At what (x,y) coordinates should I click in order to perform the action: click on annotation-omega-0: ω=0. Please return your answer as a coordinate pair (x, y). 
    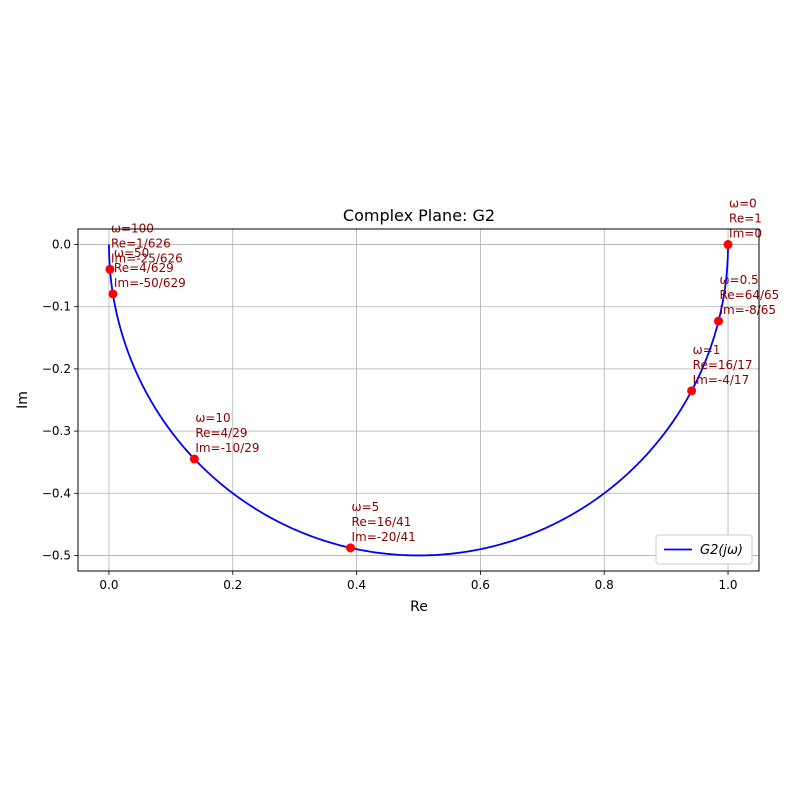
    Looking at the image, I should click on (743, 204).